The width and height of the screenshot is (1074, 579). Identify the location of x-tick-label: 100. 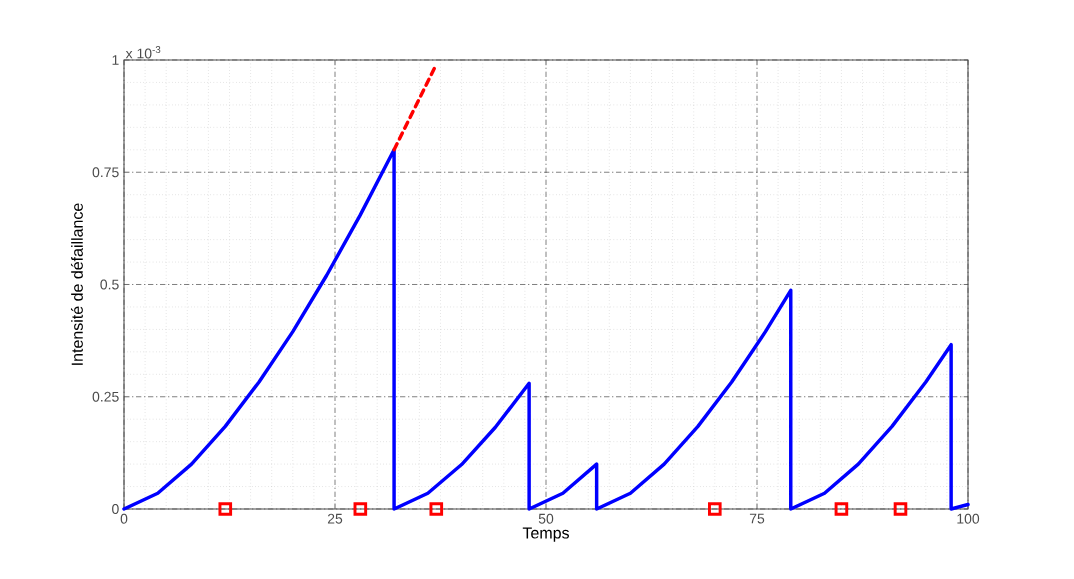
(968, 518).